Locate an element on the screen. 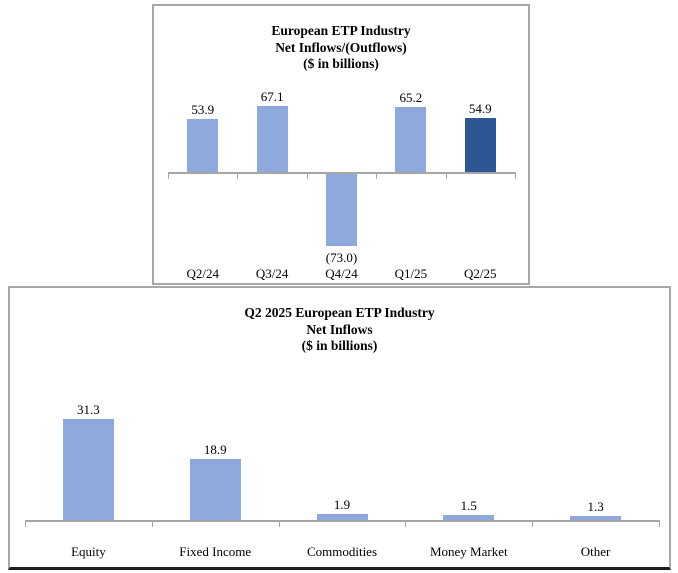 The height and width of the screenshot is (573, 678). category-label: Money Market is located at coordinates (468, 551).